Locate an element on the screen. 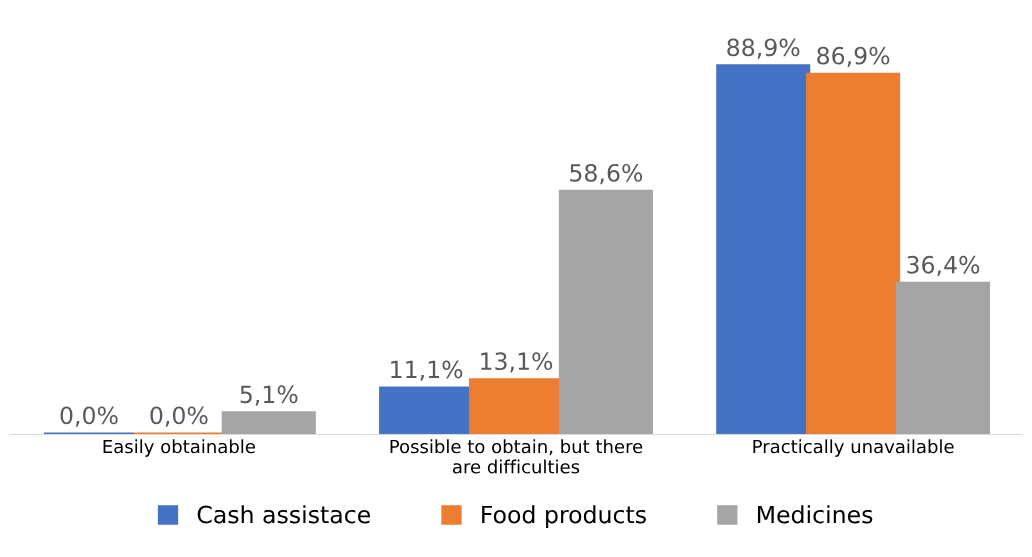 Image resolution: width=1032 pixels, height=557 pixels. legend-label: Food products is located at coordinates (564, 517).